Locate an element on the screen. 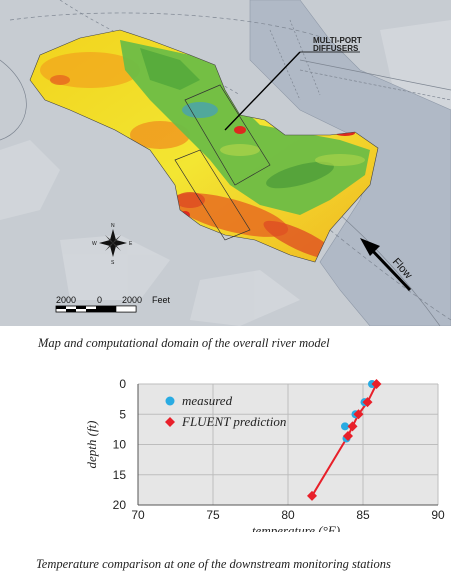 The width and height of the screenshot is (451, 582). x-tick-label-4: 90 is located at coordinates (438, 515).